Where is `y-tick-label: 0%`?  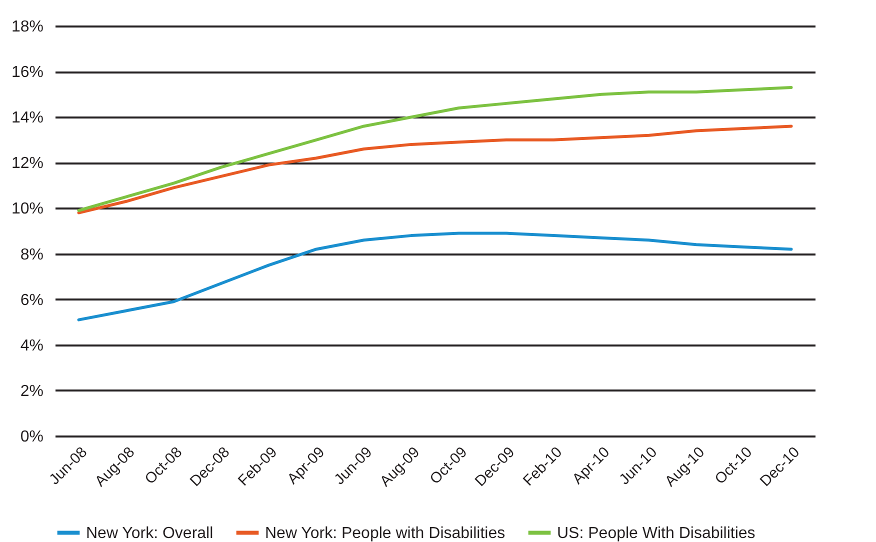 y-tick-label: 0% is located at coordinates (32, 437).